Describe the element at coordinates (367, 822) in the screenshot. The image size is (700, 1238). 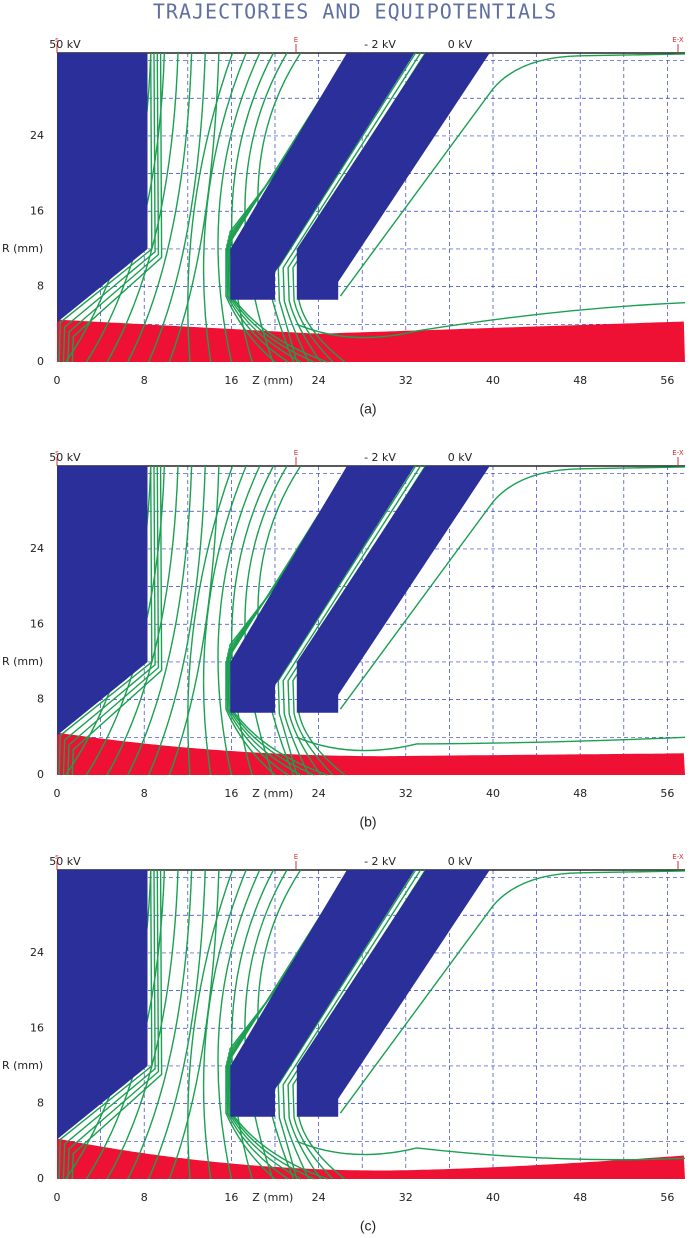
I see `panel-caption: (b)` at that location.